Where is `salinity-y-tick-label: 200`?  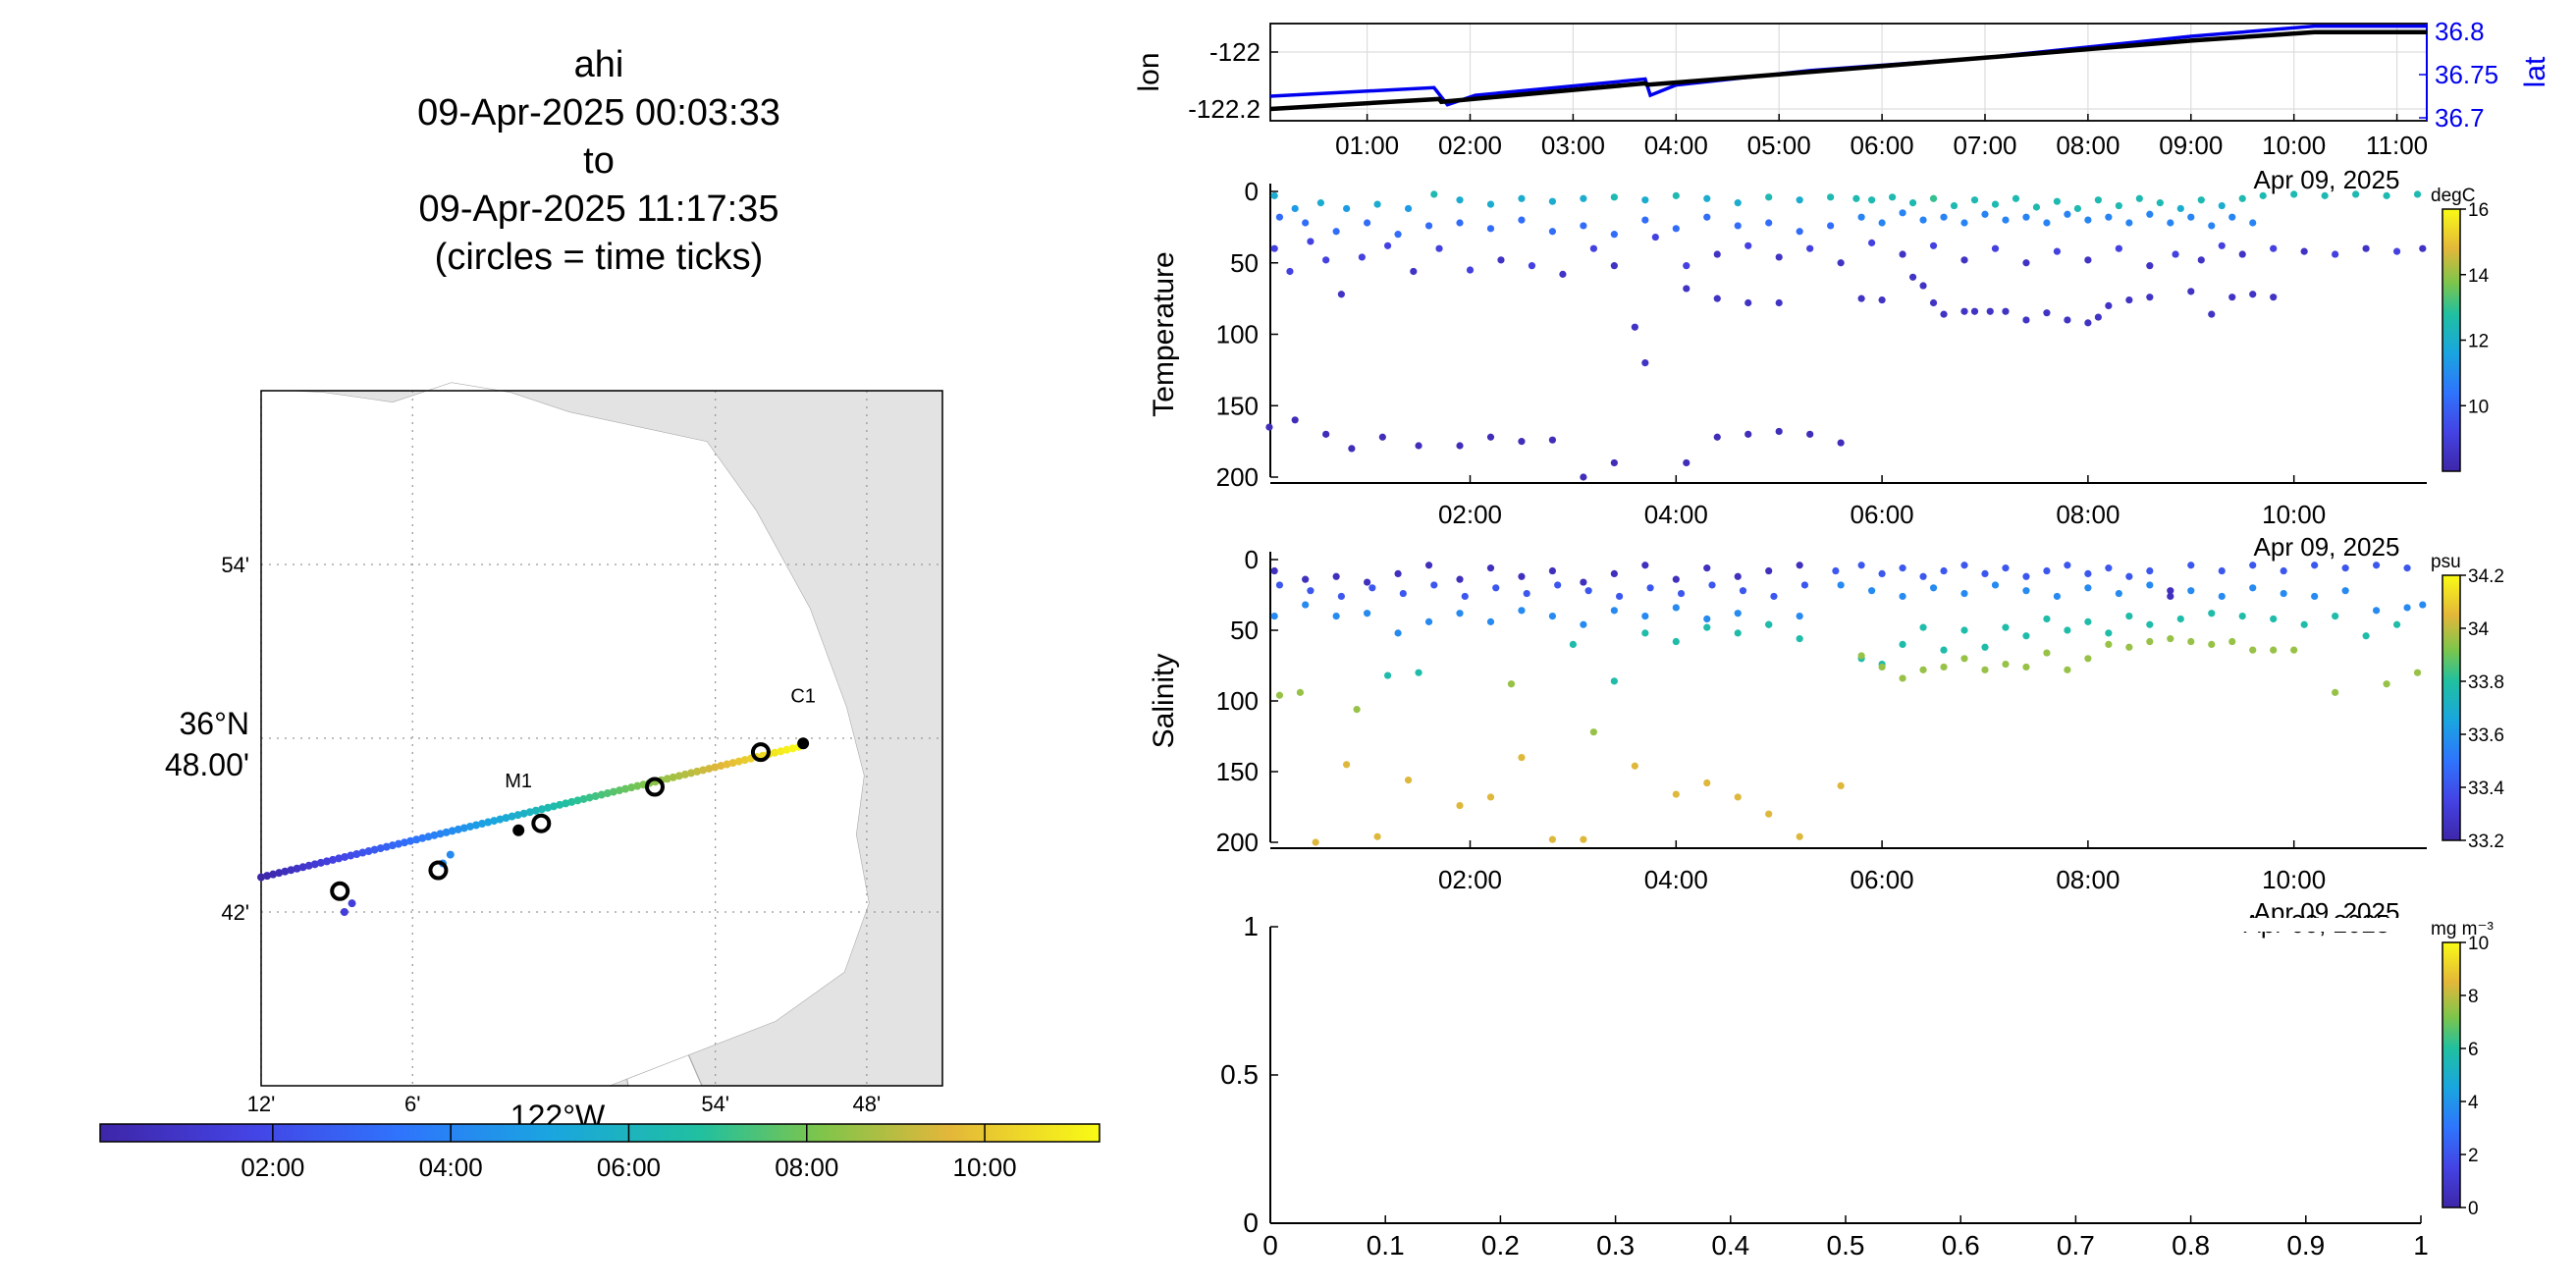 salinity-y-tick-label: 200 is located at coordinates (1237, 842).